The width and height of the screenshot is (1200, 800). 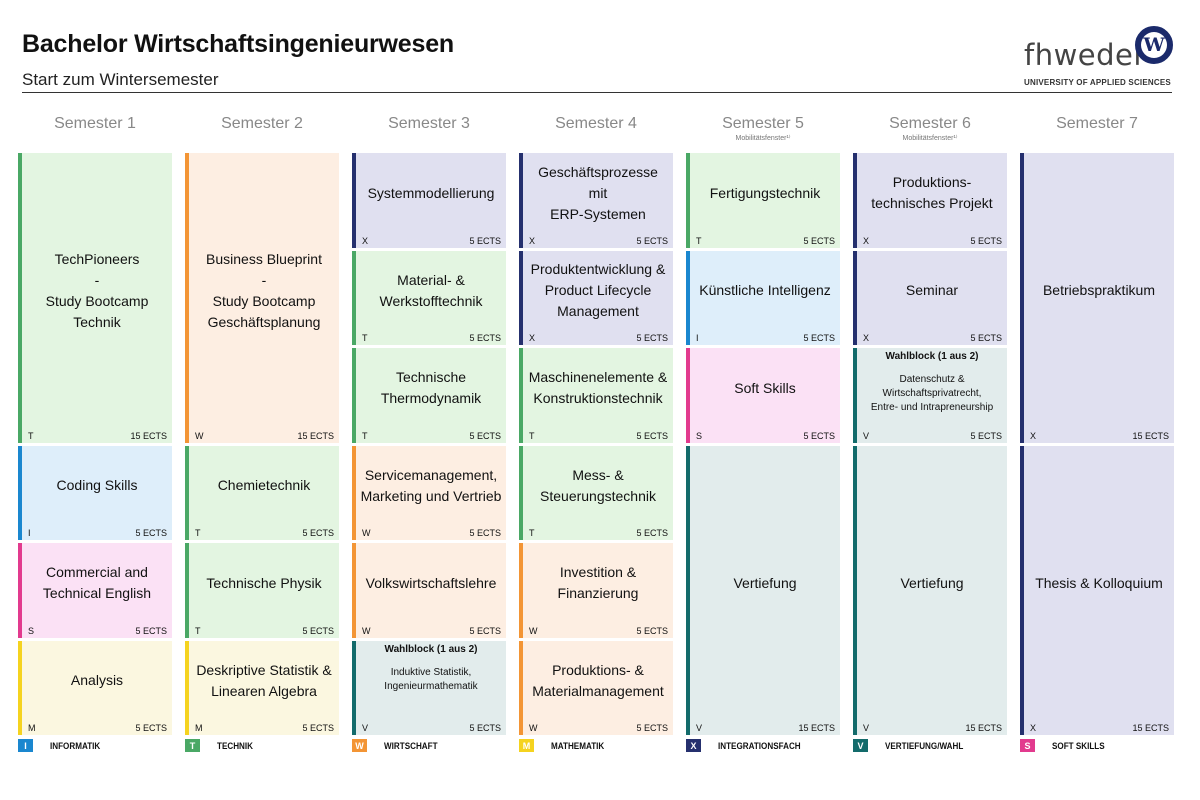 I want to click on module-card: Fertigungstechnik T 5 ECTS, so click(x=763, y=200).